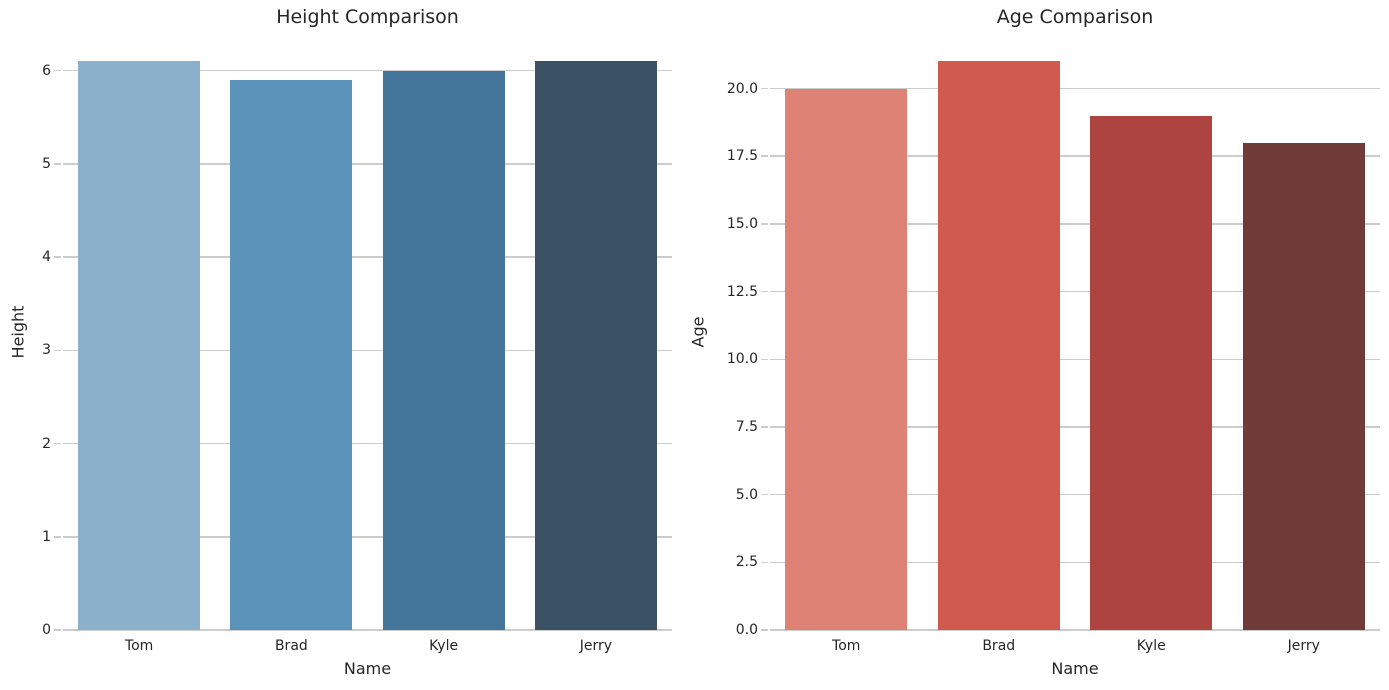 The image size is (1389, 690). What do you see at coordinates (746, 426) in the screenshot?
I see `y-tick-label: 7.5` at bounding box center [746, 426].